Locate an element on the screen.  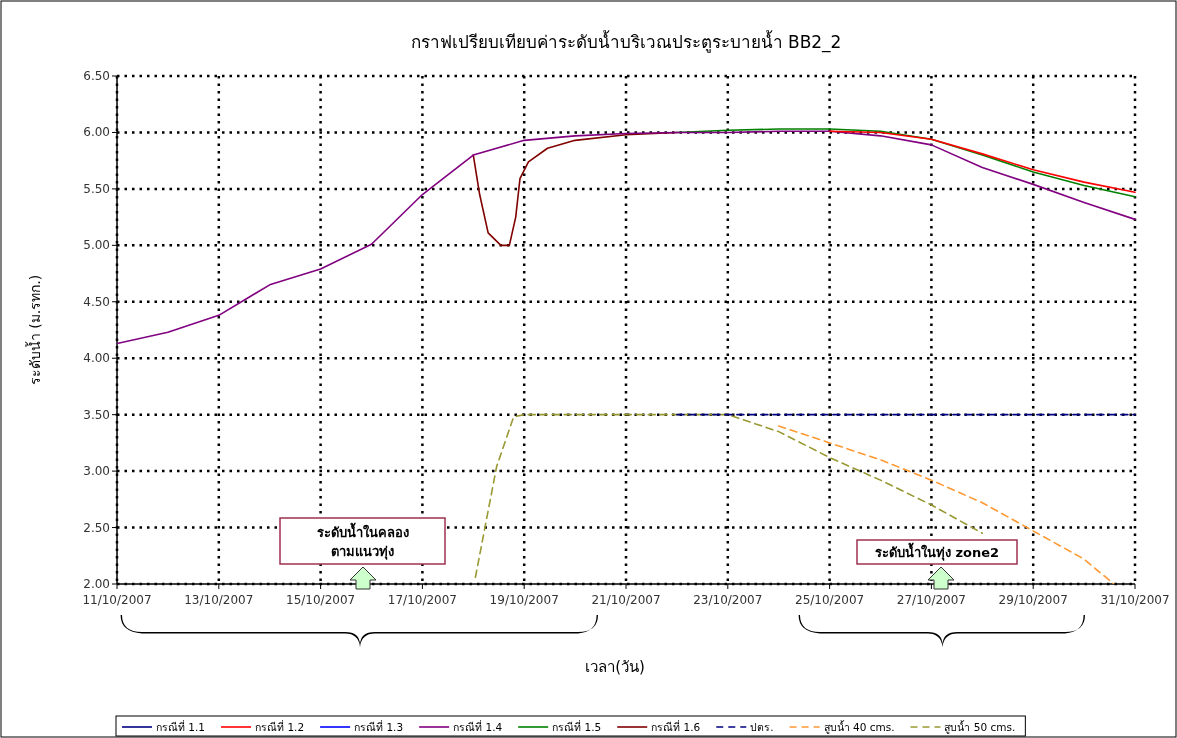
x-tick-label: 13/10/2007 is located at coordinates (219, 600).